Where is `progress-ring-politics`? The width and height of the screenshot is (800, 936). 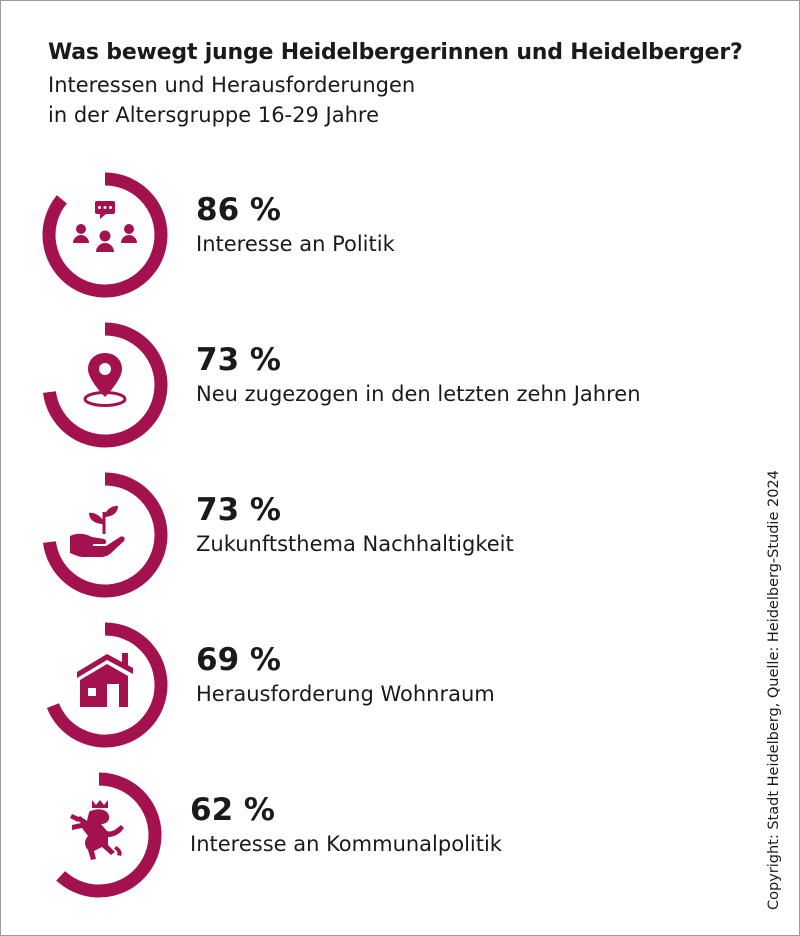
progress-ring-politics is located at coordinates (105, 235).